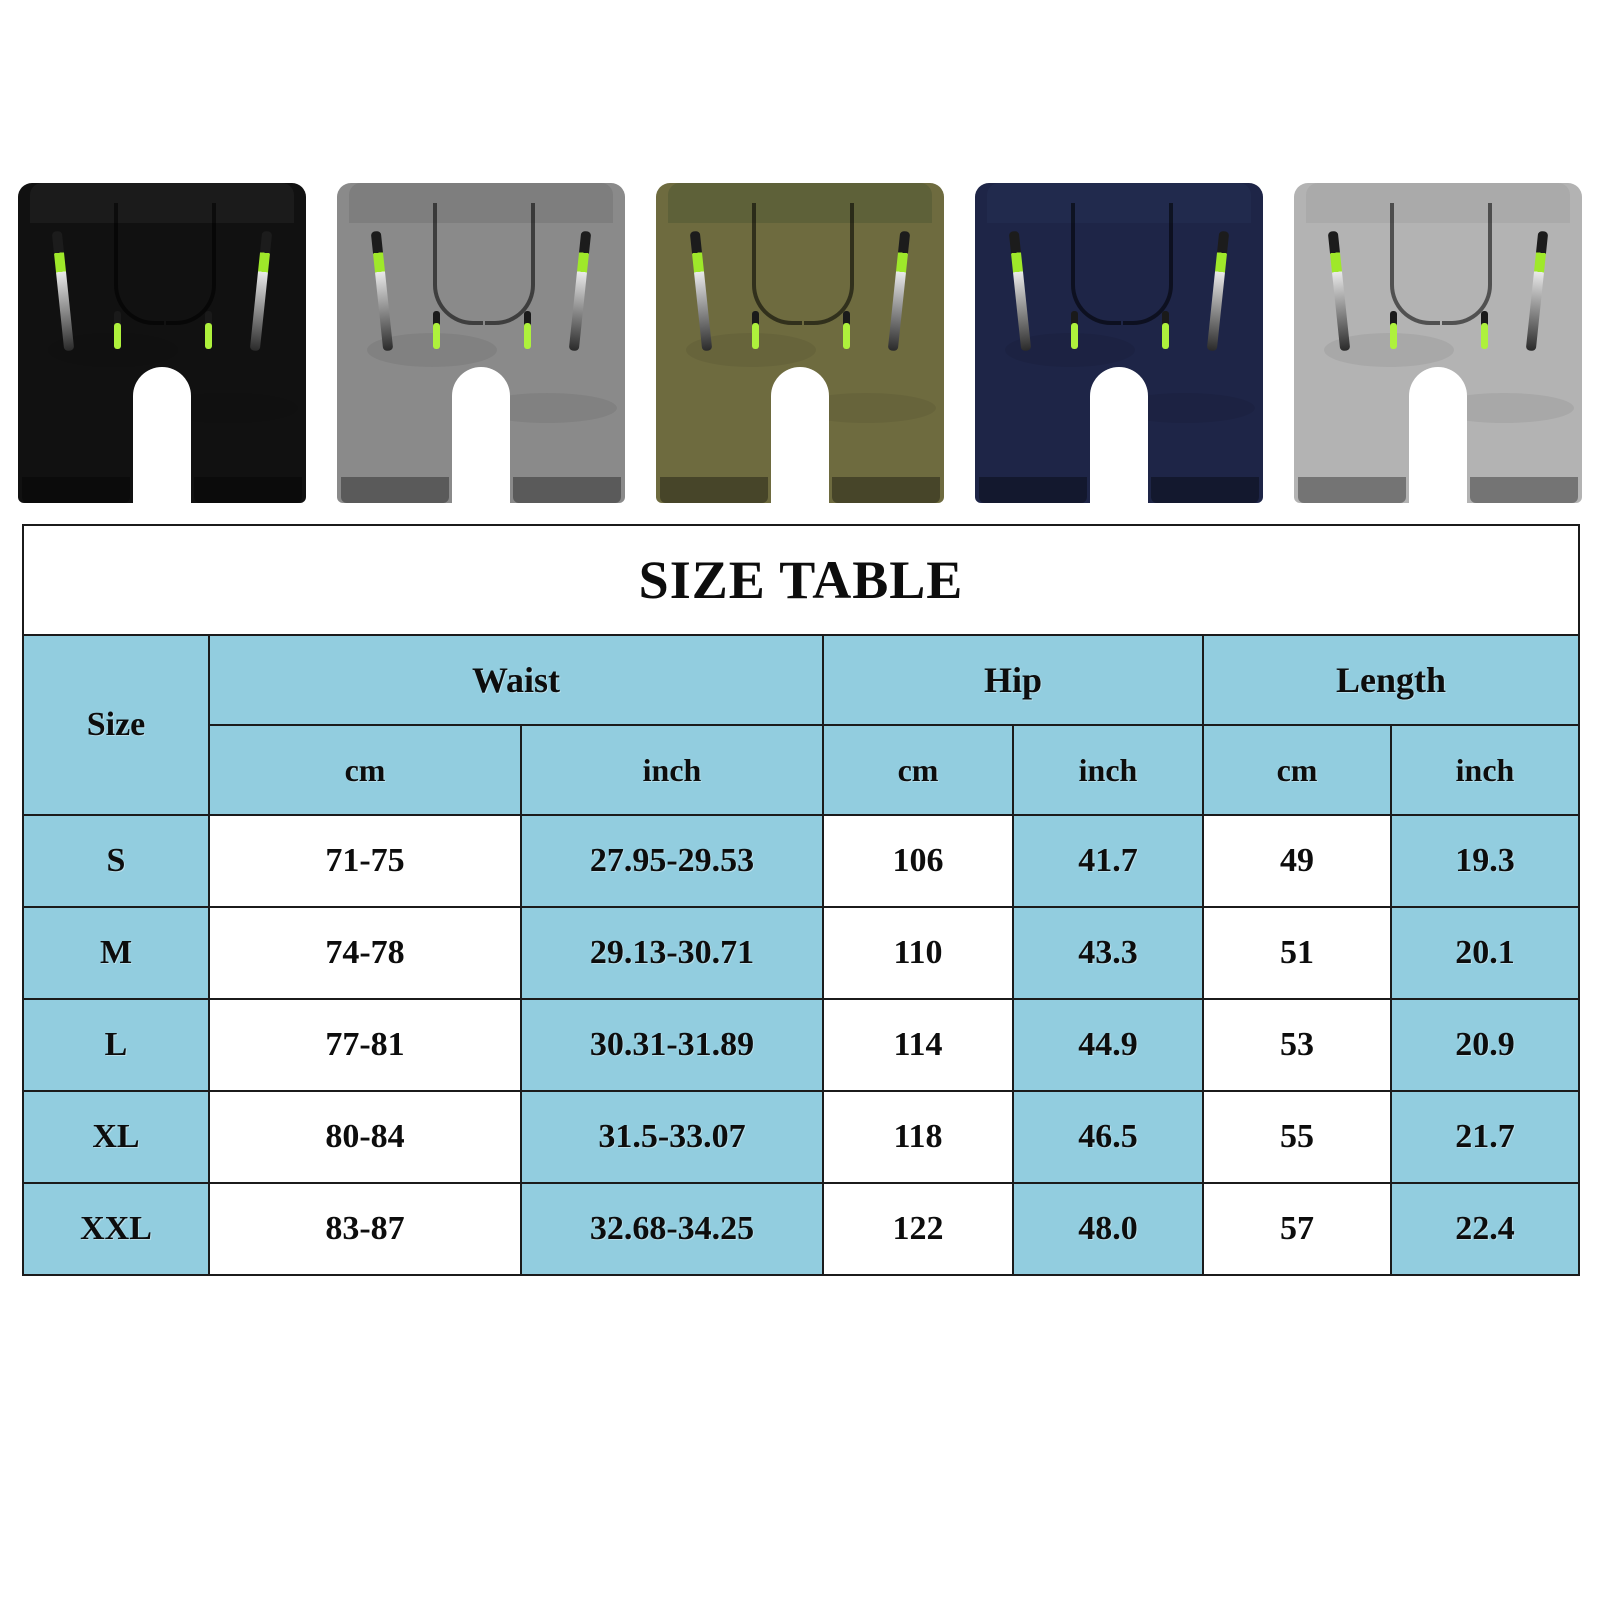 The image size is (1600, 1600). I want to click on product-image-army-green-shorts, so click(800, 342).